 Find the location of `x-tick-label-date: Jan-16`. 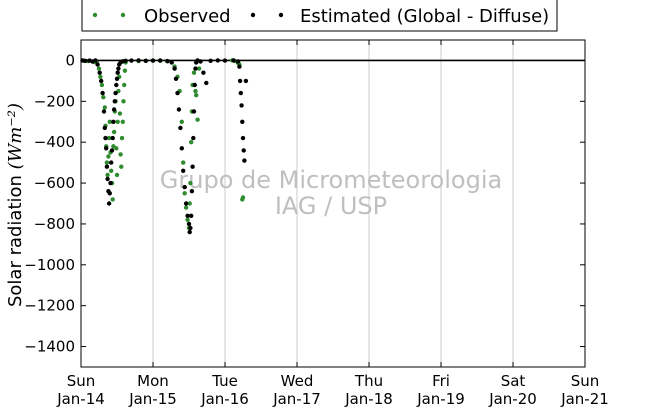

x-tick-label-date: Jan-16 is located at coordinates (224, 399).